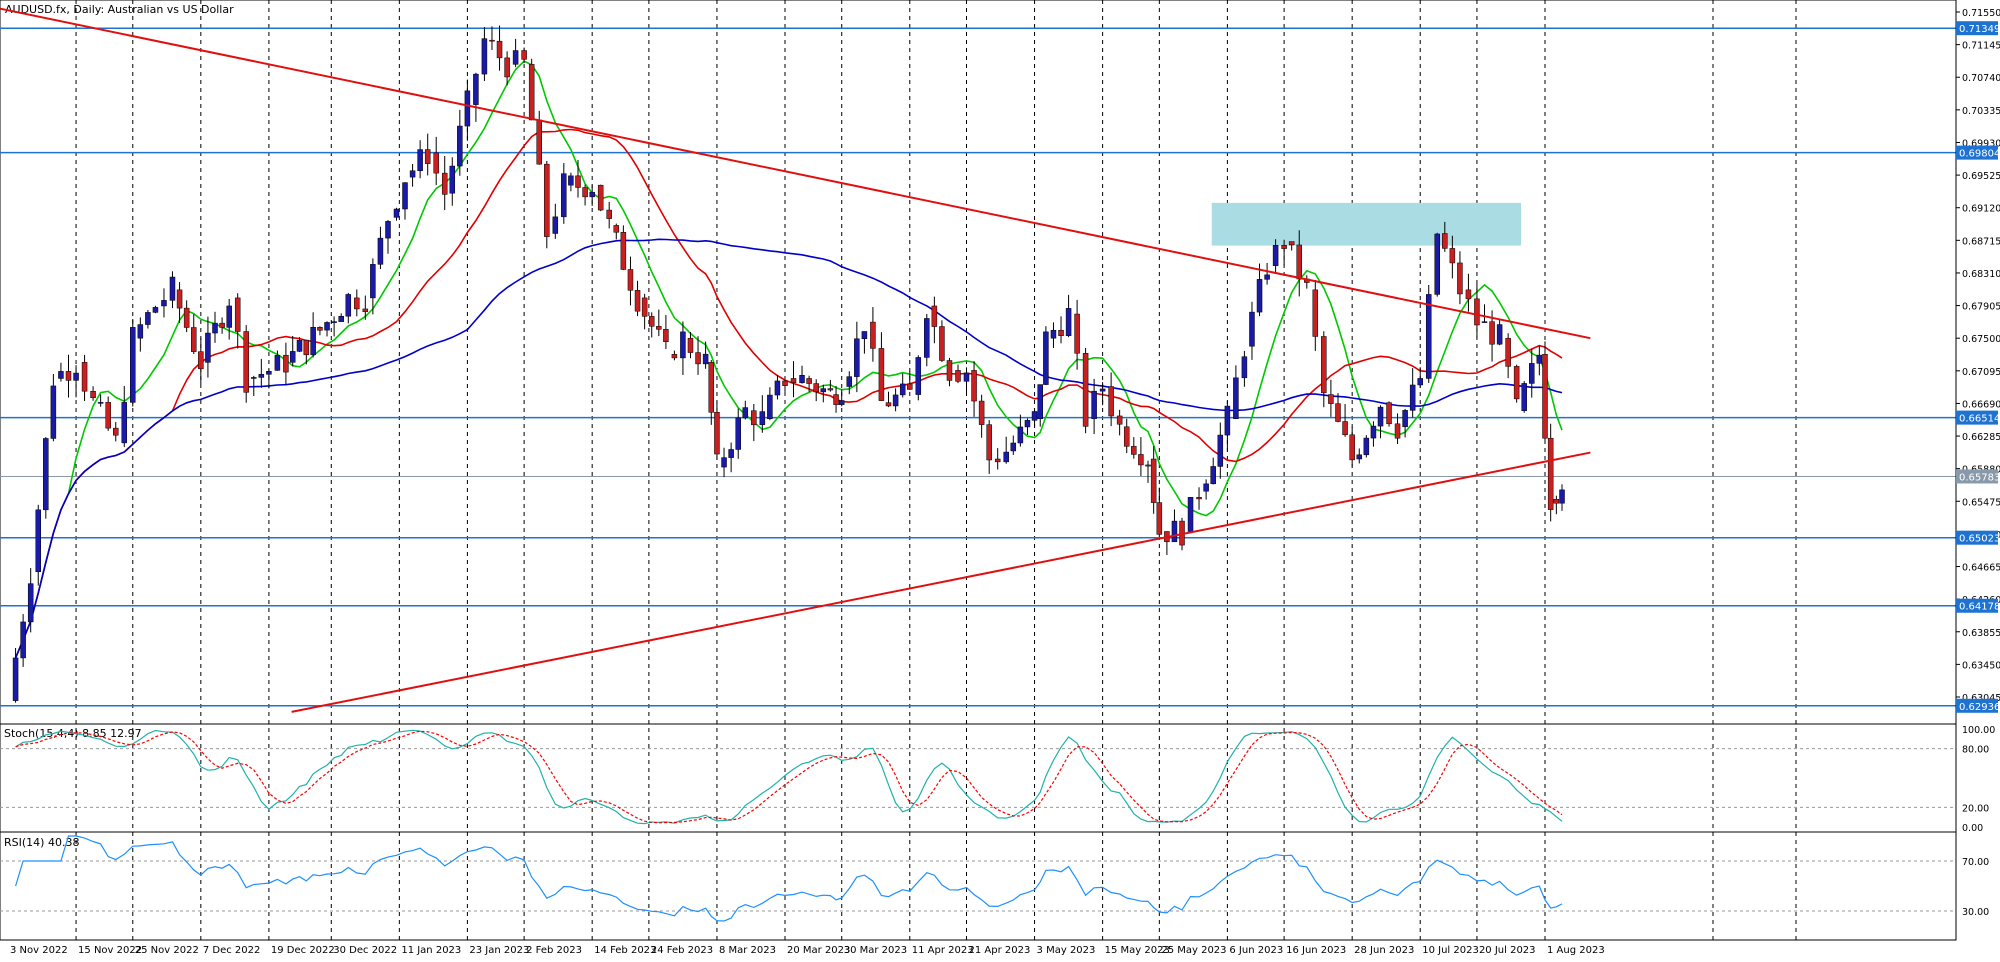 The image size is (2000, 962). What do you see at coordinates (1981, 111) in the screenshot?
I see `price-tick-label: 0.70335` at bounding box center [1981, 111].